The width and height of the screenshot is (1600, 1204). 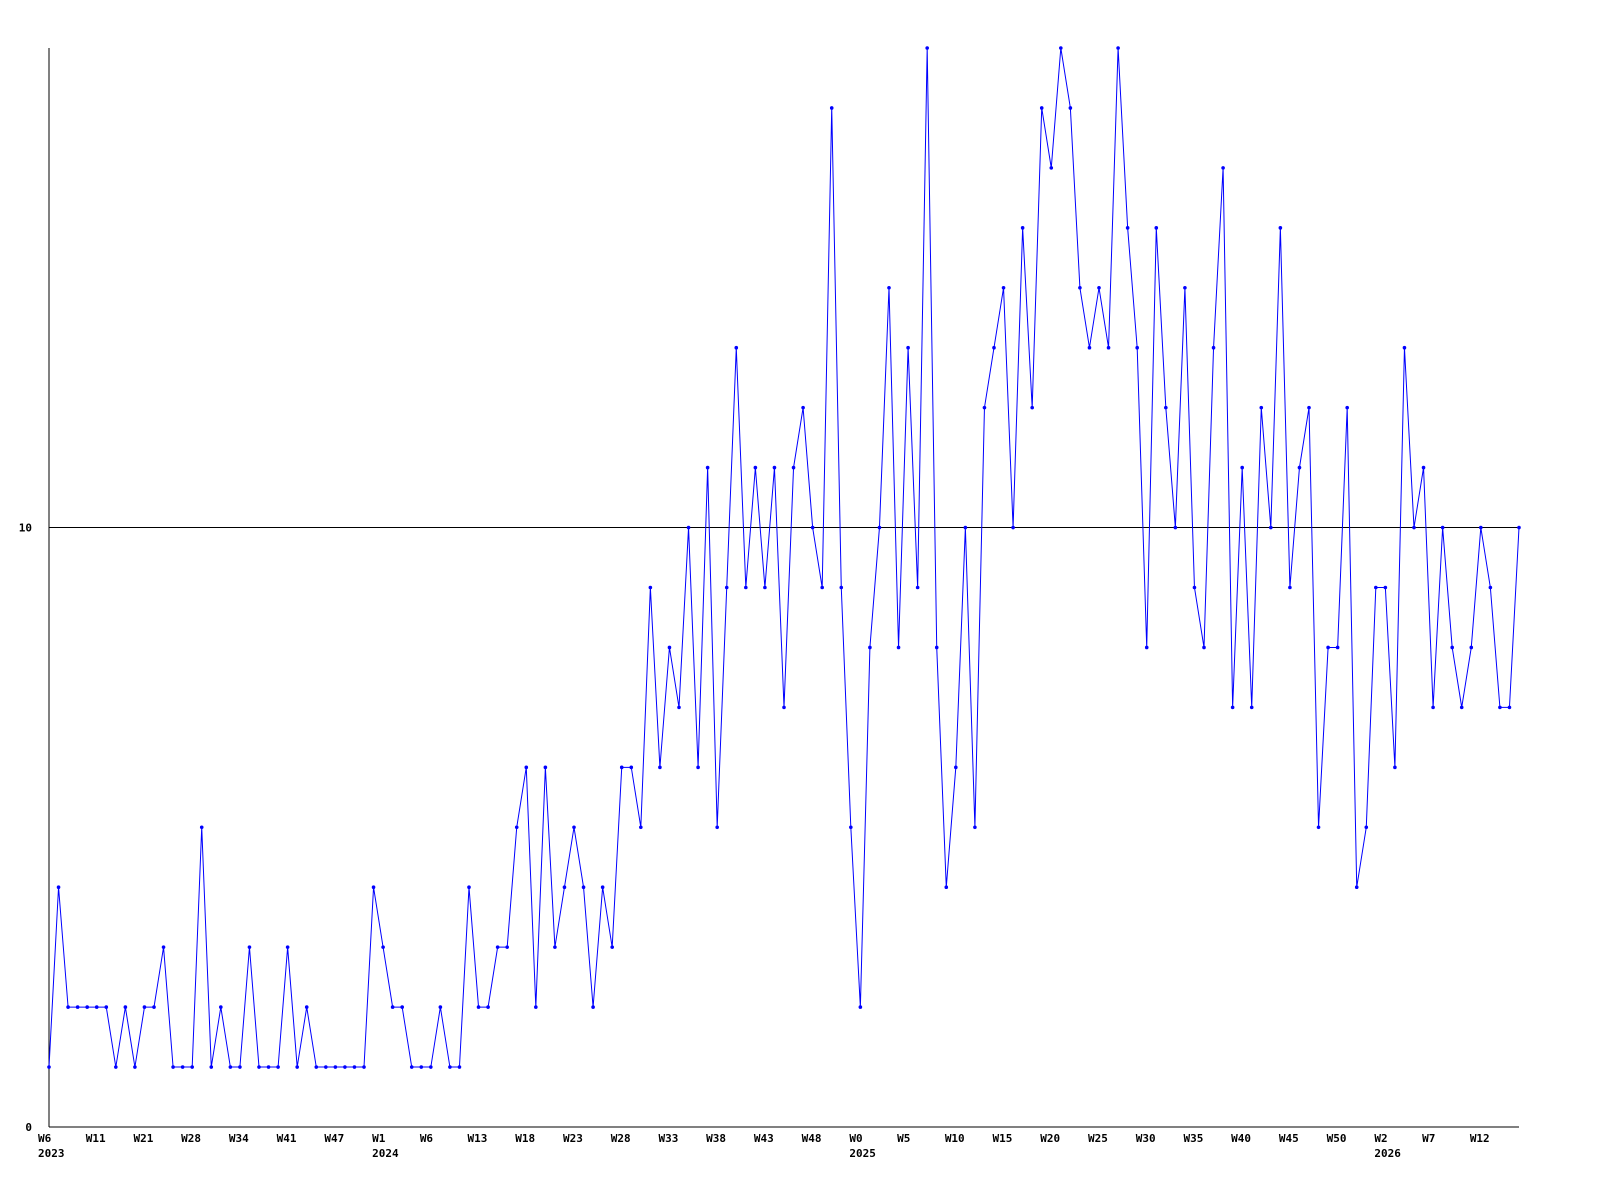 I want to click on x-tick-label: W18, so click(x=525, y=1138).